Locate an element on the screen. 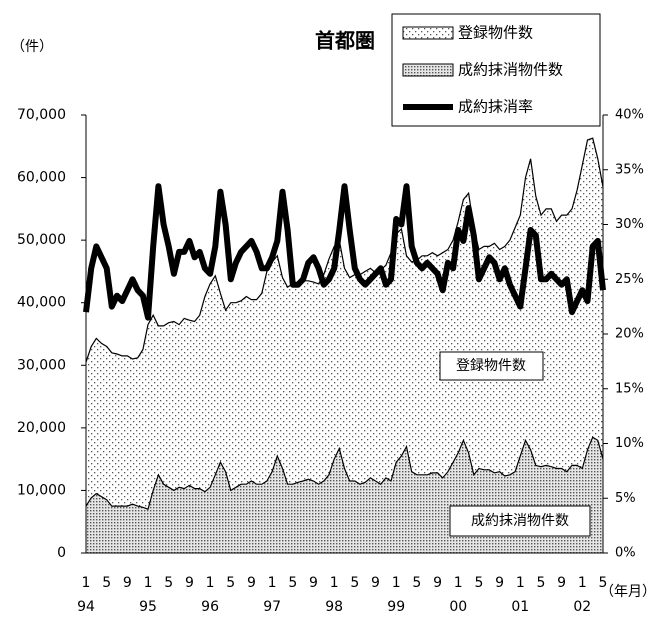  x-group-label: 99 is located at coordinates (396, 607).